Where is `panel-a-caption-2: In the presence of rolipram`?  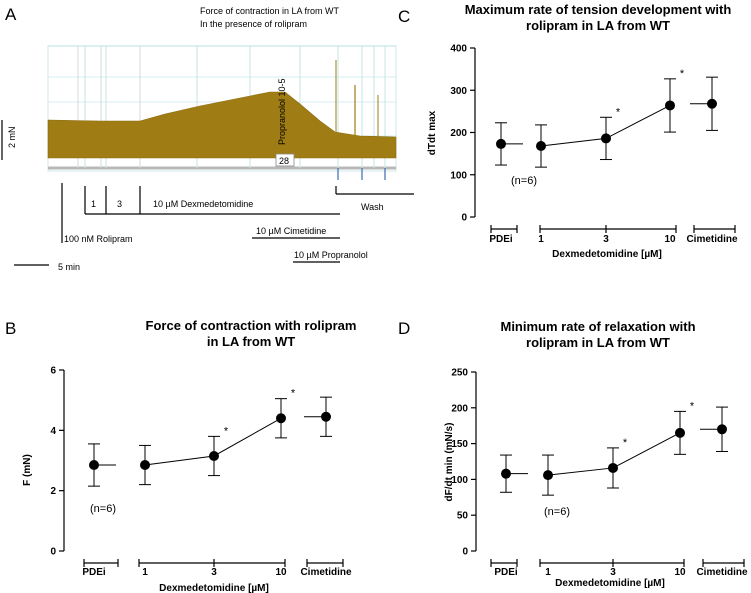 panel-a-caption-2: In the presence of rolipram is located at coordinates (253, 24).